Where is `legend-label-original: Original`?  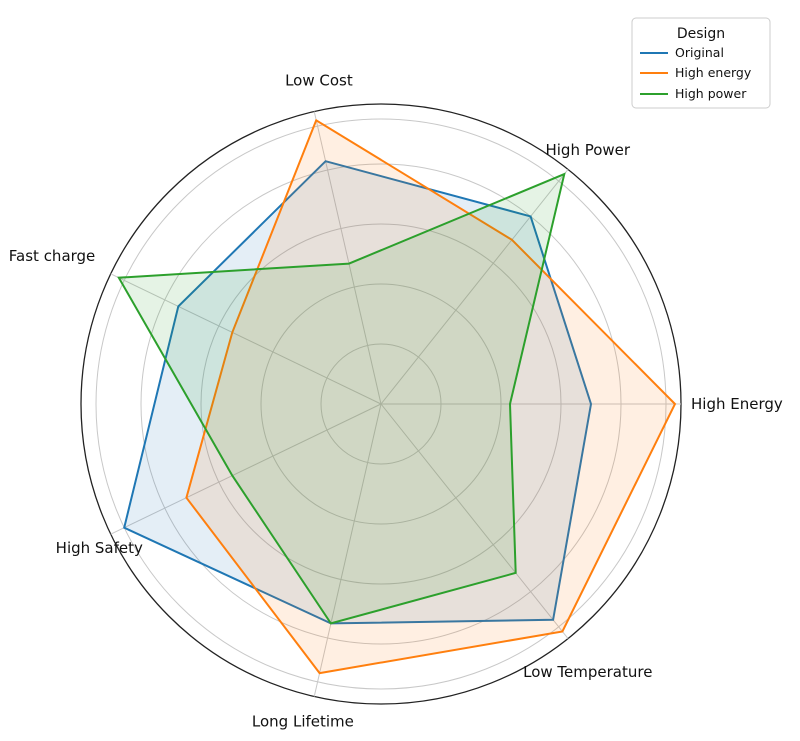 legend-label-original: Original is located at coordinates (699, 52).